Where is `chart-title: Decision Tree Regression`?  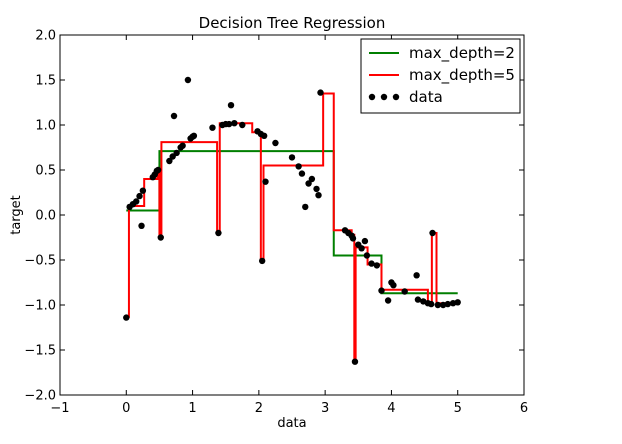 chart-title: Decision Tree Regression is located at coordinates (292, 23).